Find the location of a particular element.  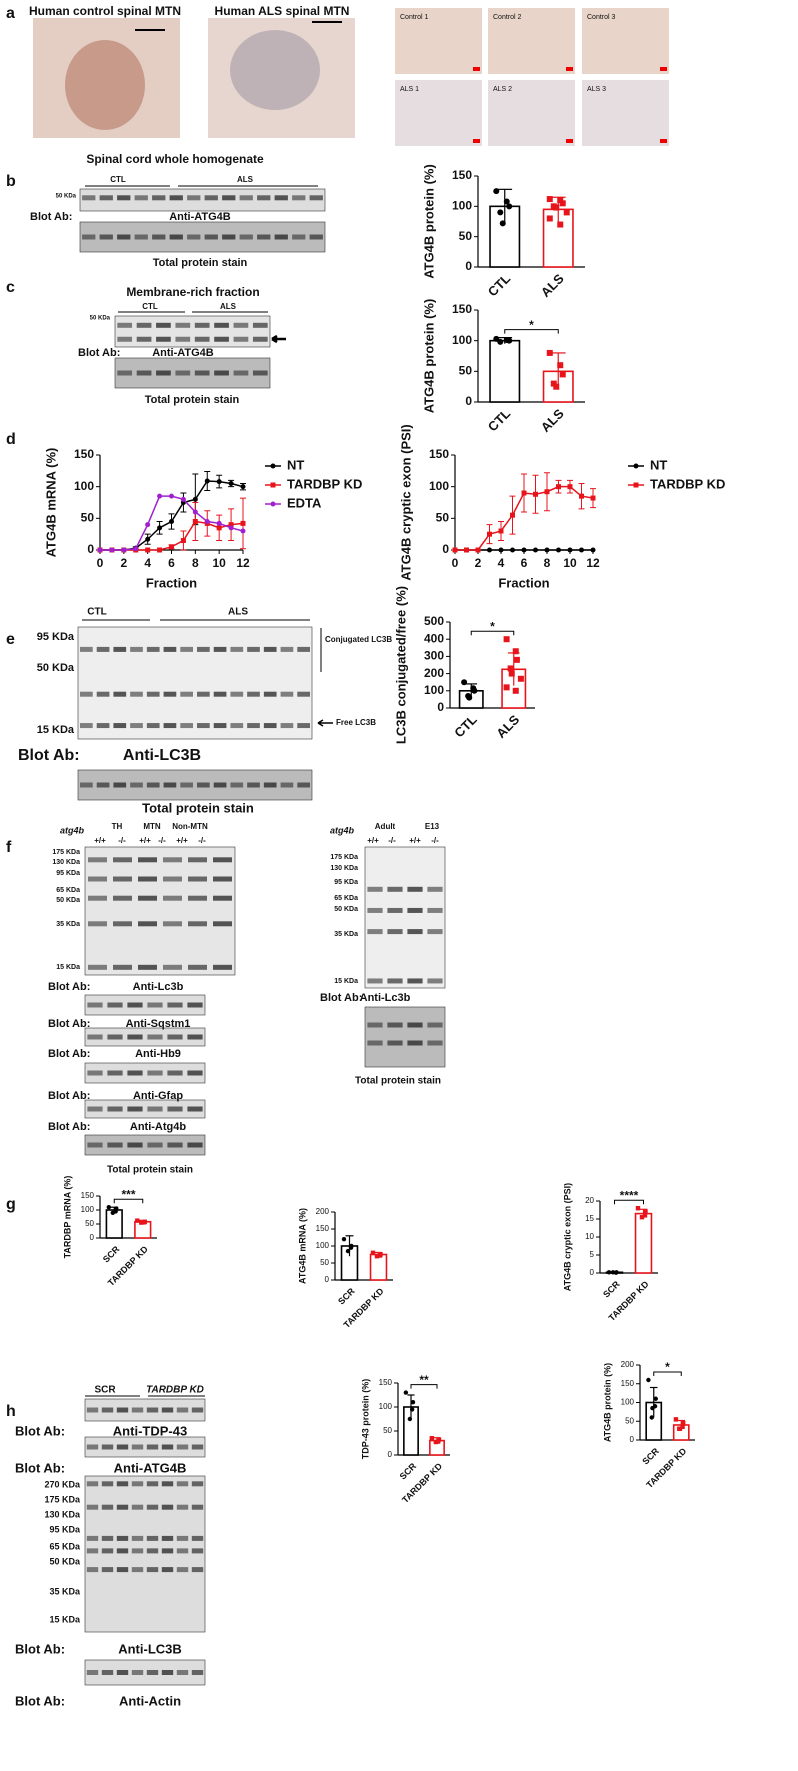

y-tick-label: 5 is located at coordinates (592, 1254).